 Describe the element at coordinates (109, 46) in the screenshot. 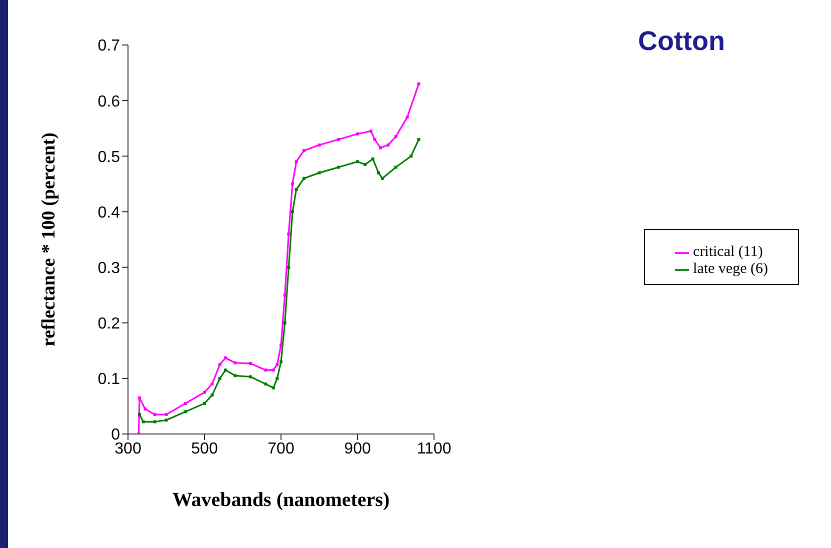

I see `y-tick-label: 0.7` at that location.